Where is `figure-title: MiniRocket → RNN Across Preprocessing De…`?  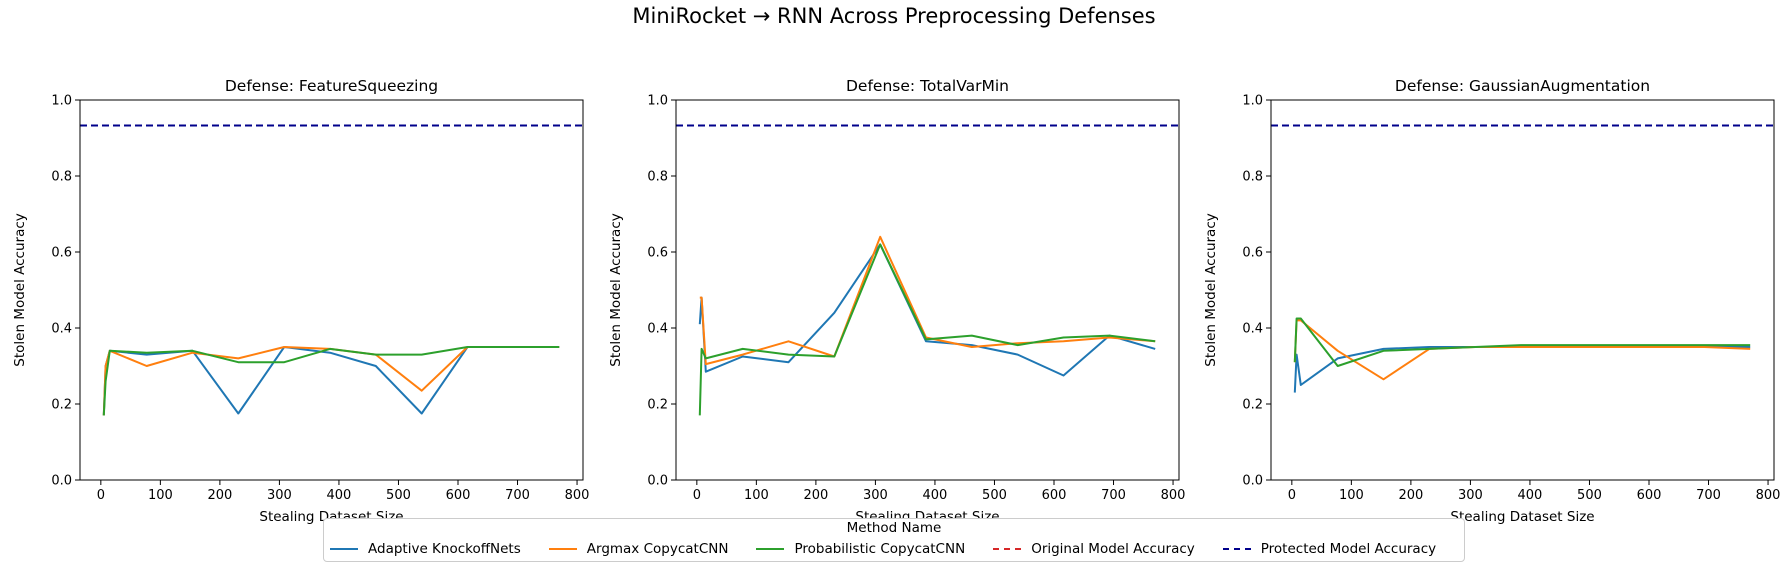 figure-title: MiniRocket → RNN Across Preprocessing De… is located at coordinates (894, 16).